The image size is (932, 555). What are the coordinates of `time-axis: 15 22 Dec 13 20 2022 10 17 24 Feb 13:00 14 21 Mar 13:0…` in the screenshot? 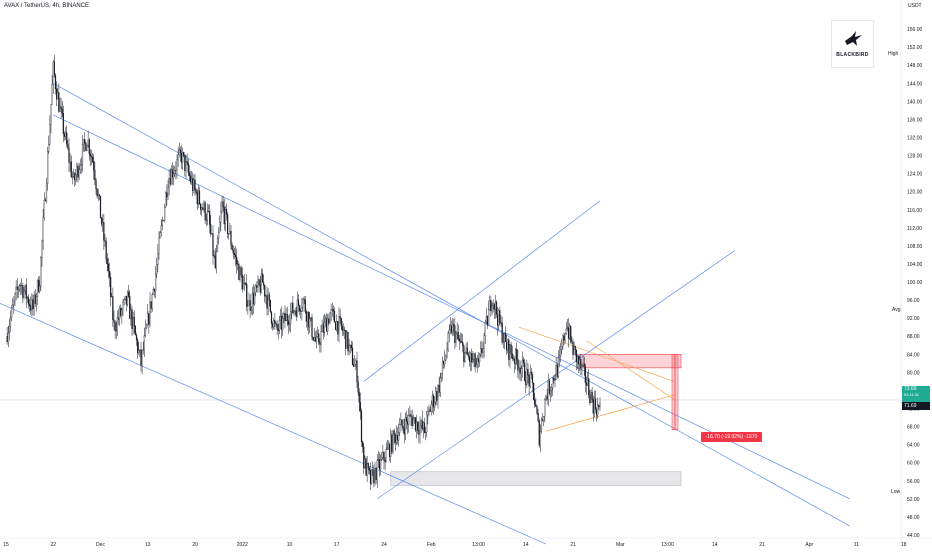 It's located at (466, 542).